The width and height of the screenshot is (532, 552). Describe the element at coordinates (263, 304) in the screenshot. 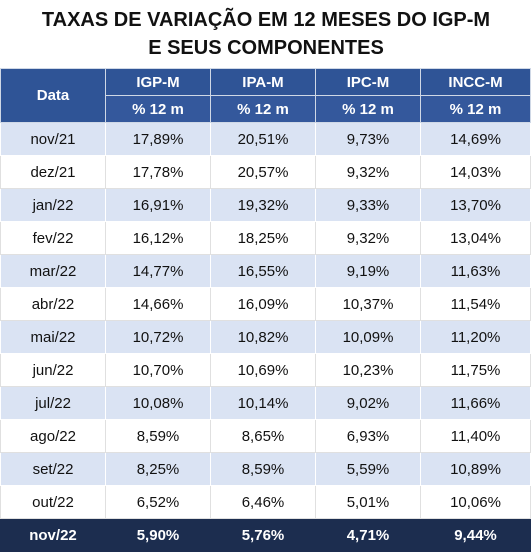

I see `value-cell: 16,09%` at that location.